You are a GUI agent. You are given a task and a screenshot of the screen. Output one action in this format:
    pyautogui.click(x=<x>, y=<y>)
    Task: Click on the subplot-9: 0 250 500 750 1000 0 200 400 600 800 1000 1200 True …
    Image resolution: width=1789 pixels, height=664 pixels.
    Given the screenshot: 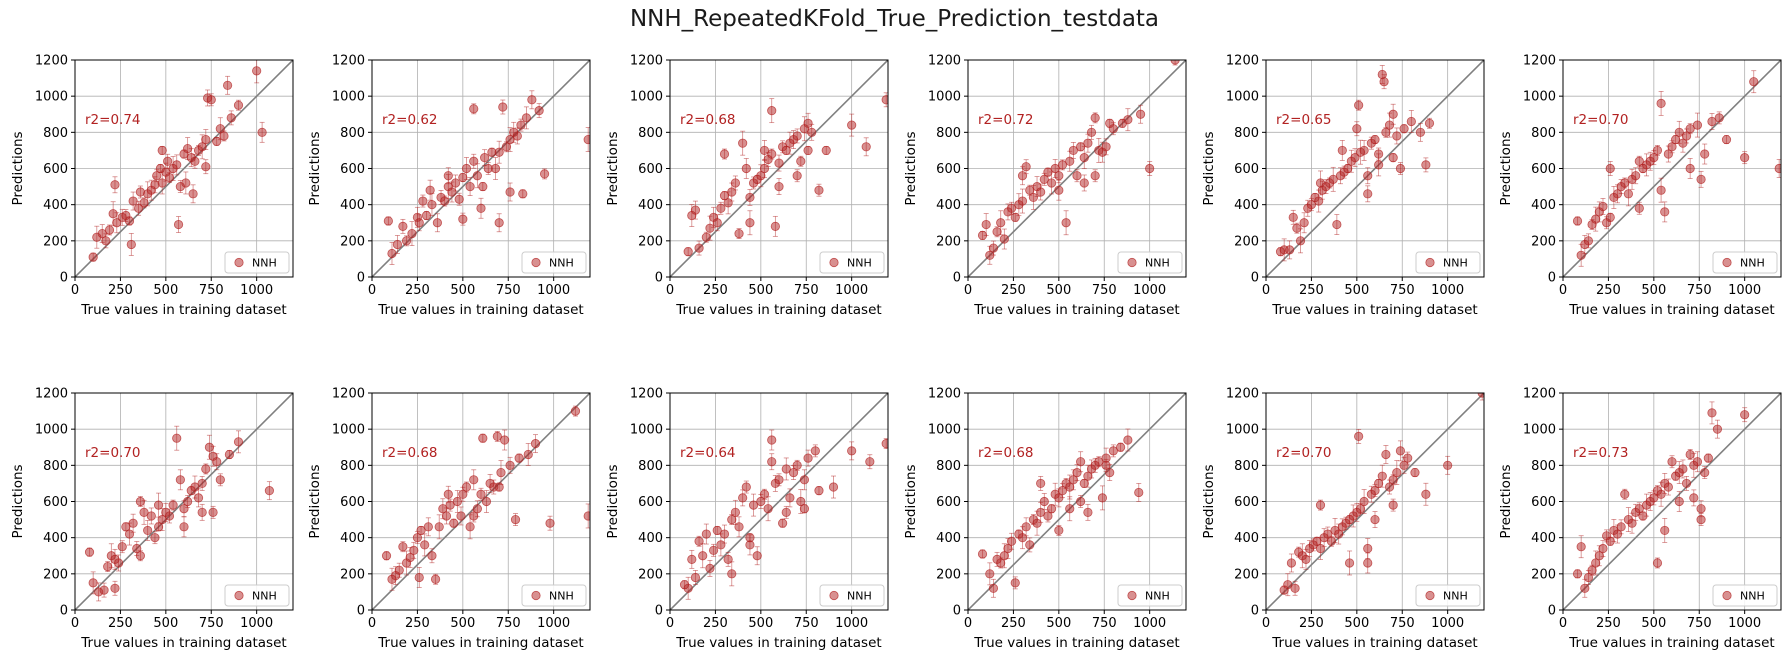 What is the action you would take?
    pyautogui.click(x=747, y=519)
    